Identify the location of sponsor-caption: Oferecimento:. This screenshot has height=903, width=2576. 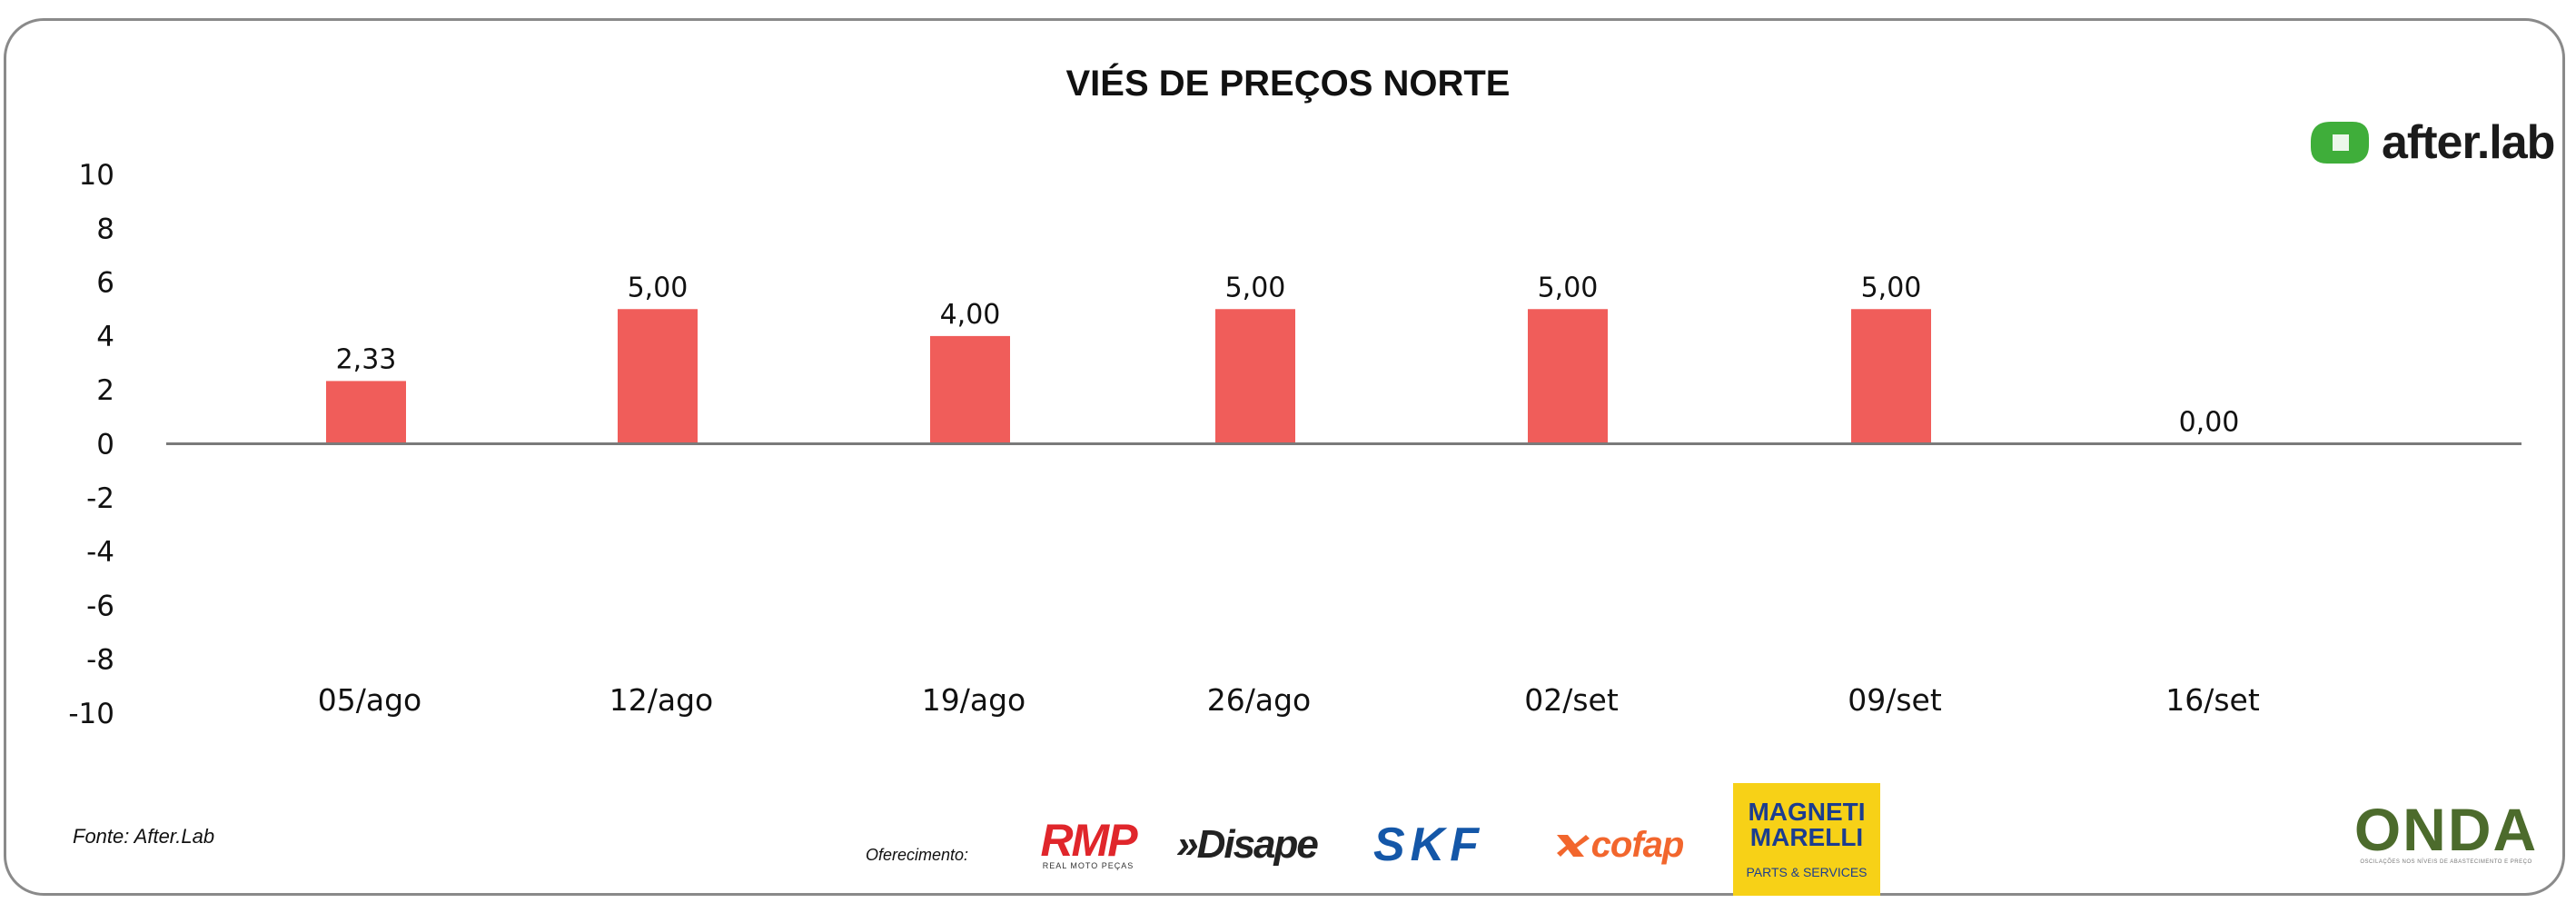
(917, 855).